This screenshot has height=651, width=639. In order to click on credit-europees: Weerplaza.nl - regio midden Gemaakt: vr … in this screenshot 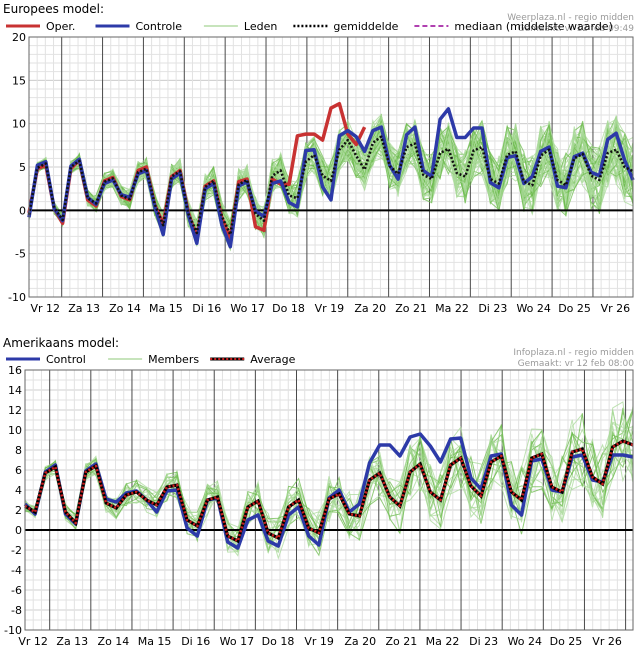, I will do `click(570, 24)`.